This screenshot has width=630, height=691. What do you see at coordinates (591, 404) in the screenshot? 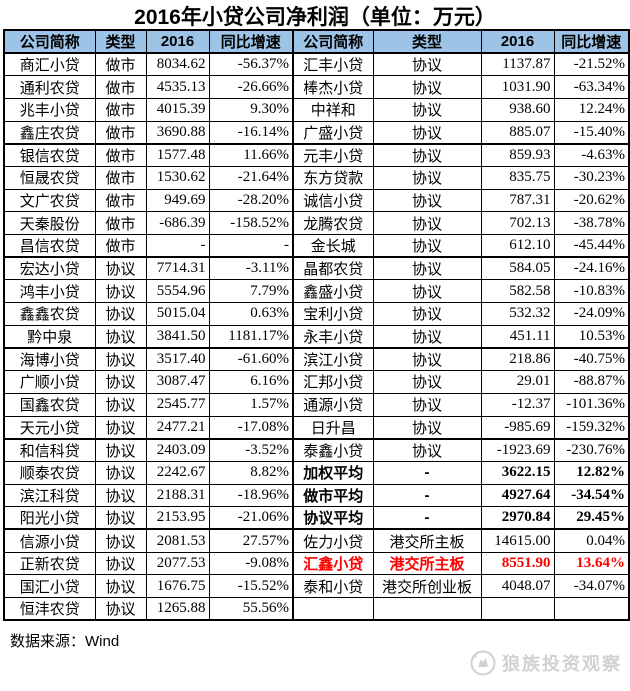
I see `cell-yoy-growth: -101.36%` at bounding box center [591, 404].